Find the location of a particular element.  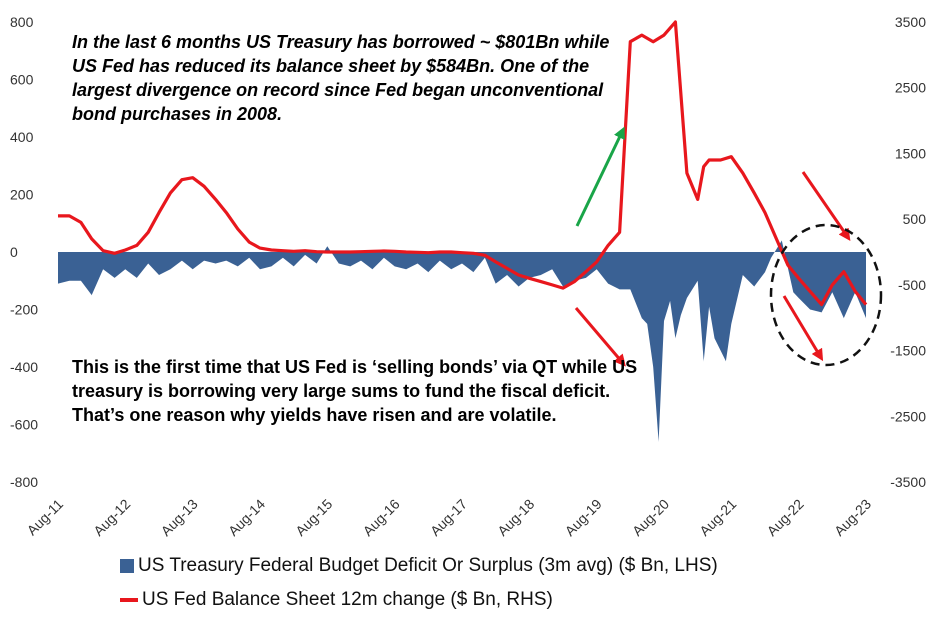

x-tick-label: Aug-11 is located at coordinates (45, 517).